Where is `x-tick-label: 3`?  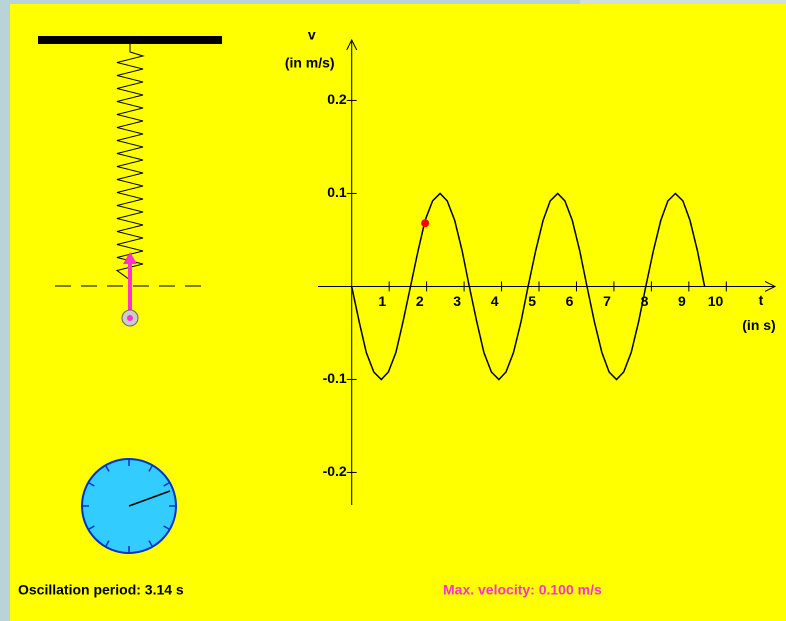
x-tick-label: 3 is located at coordinates (457, 301).